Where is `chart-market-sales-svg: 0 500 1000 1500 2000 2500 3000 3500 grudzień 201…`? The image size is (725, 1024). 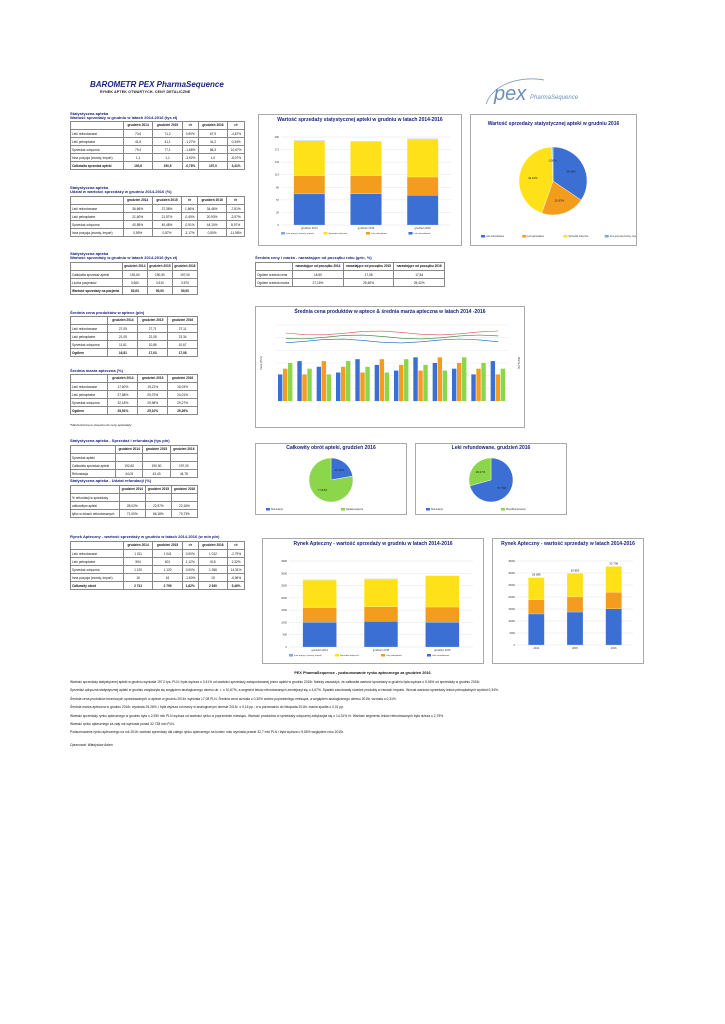 chart-market-sales-svg: 0 500 1000 1500 2000 2500 3000 3500 grudzień 201… is located at coordinates (377, 608).